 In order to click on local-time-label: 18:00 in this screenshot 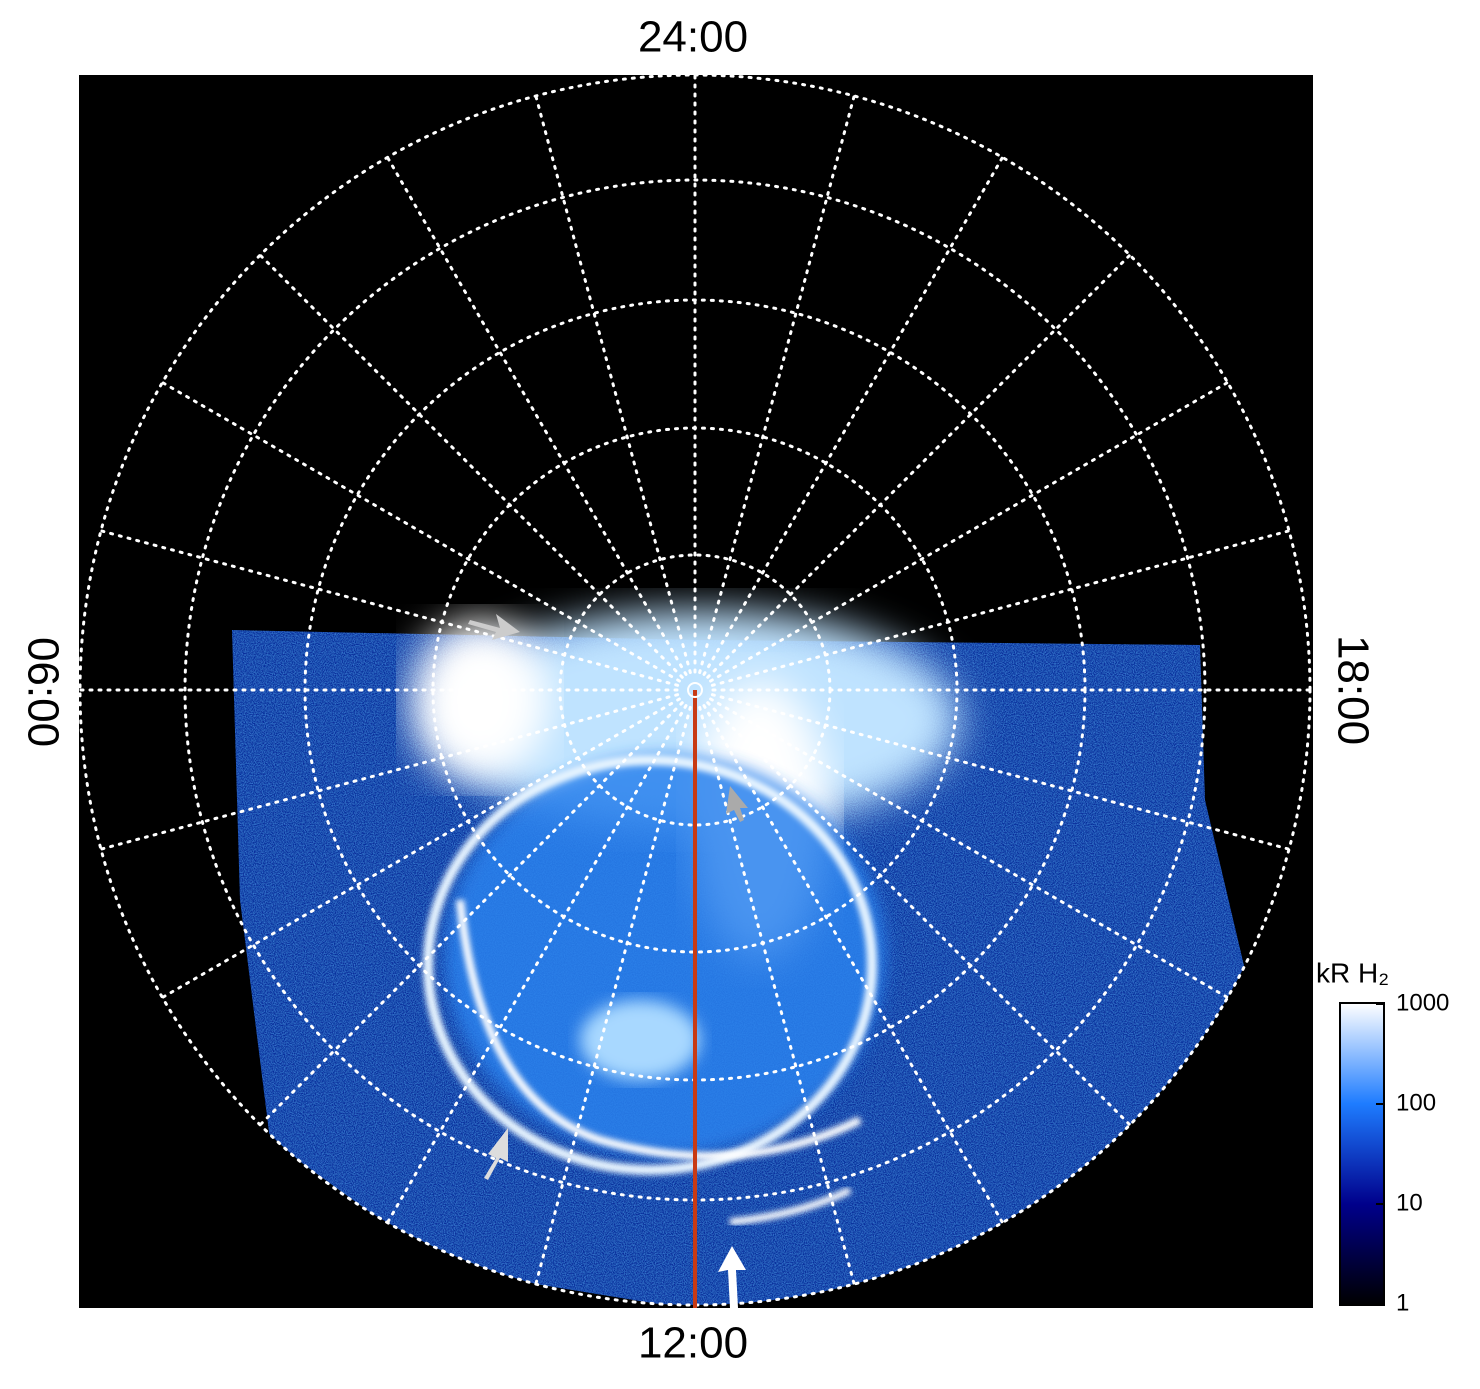, I will do `click(1352, 690)`.